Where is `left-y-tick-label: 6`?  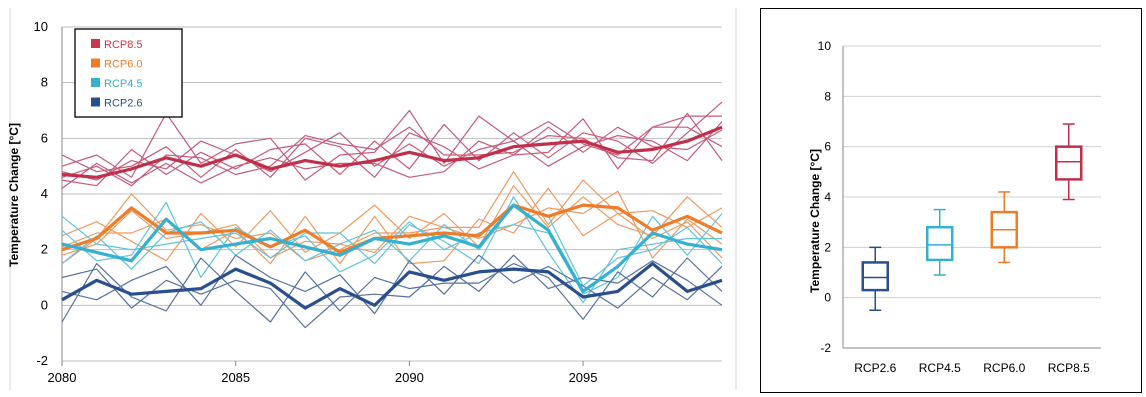
left-y-tick-label: 6 is located at coordinates (44, 137).